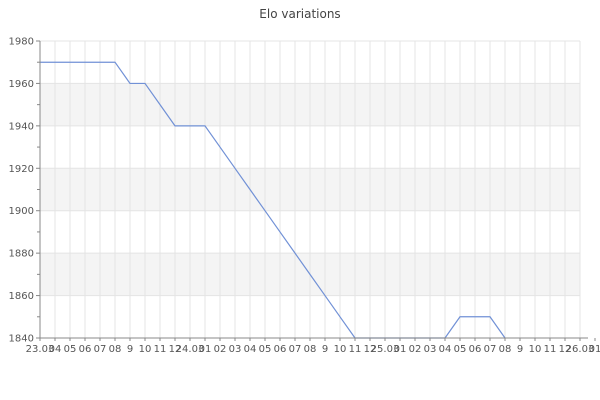  I want to click on y-tick-label: 1940, so click(21, 126).